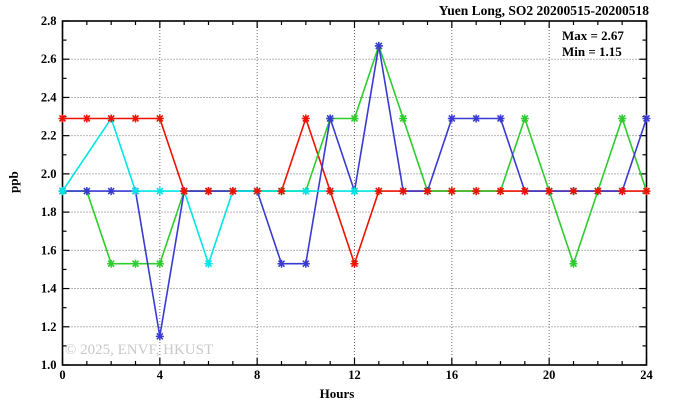 The image size is (674, 409). What do you see at coordinates (160, 375) in the screenshot?
I see `x-tick-label: 4` at bounding box center [160, 375].